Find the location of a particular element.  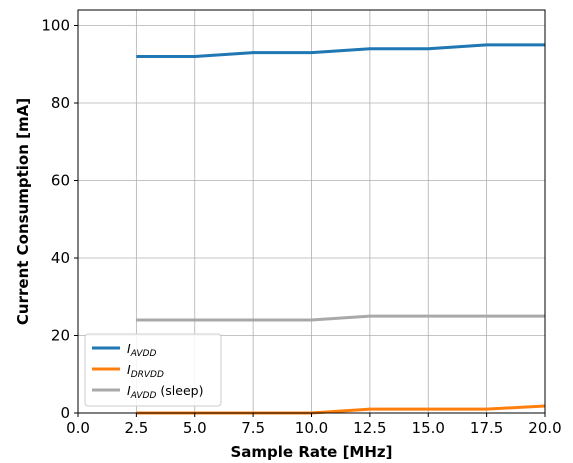

legend-label: IDRVDD is located at coordinates (145, 371).